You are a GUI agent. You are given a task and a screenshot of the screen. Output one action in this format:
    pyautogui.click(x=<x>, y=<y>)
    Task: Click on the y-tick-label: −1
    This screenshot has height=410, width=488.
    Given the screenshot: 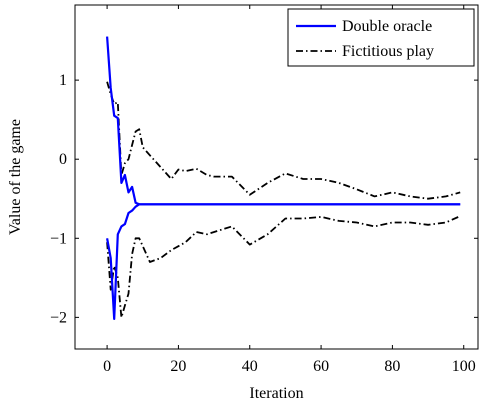 What is the action you would take?
    pyautogui.click(x=58, y=238)
    